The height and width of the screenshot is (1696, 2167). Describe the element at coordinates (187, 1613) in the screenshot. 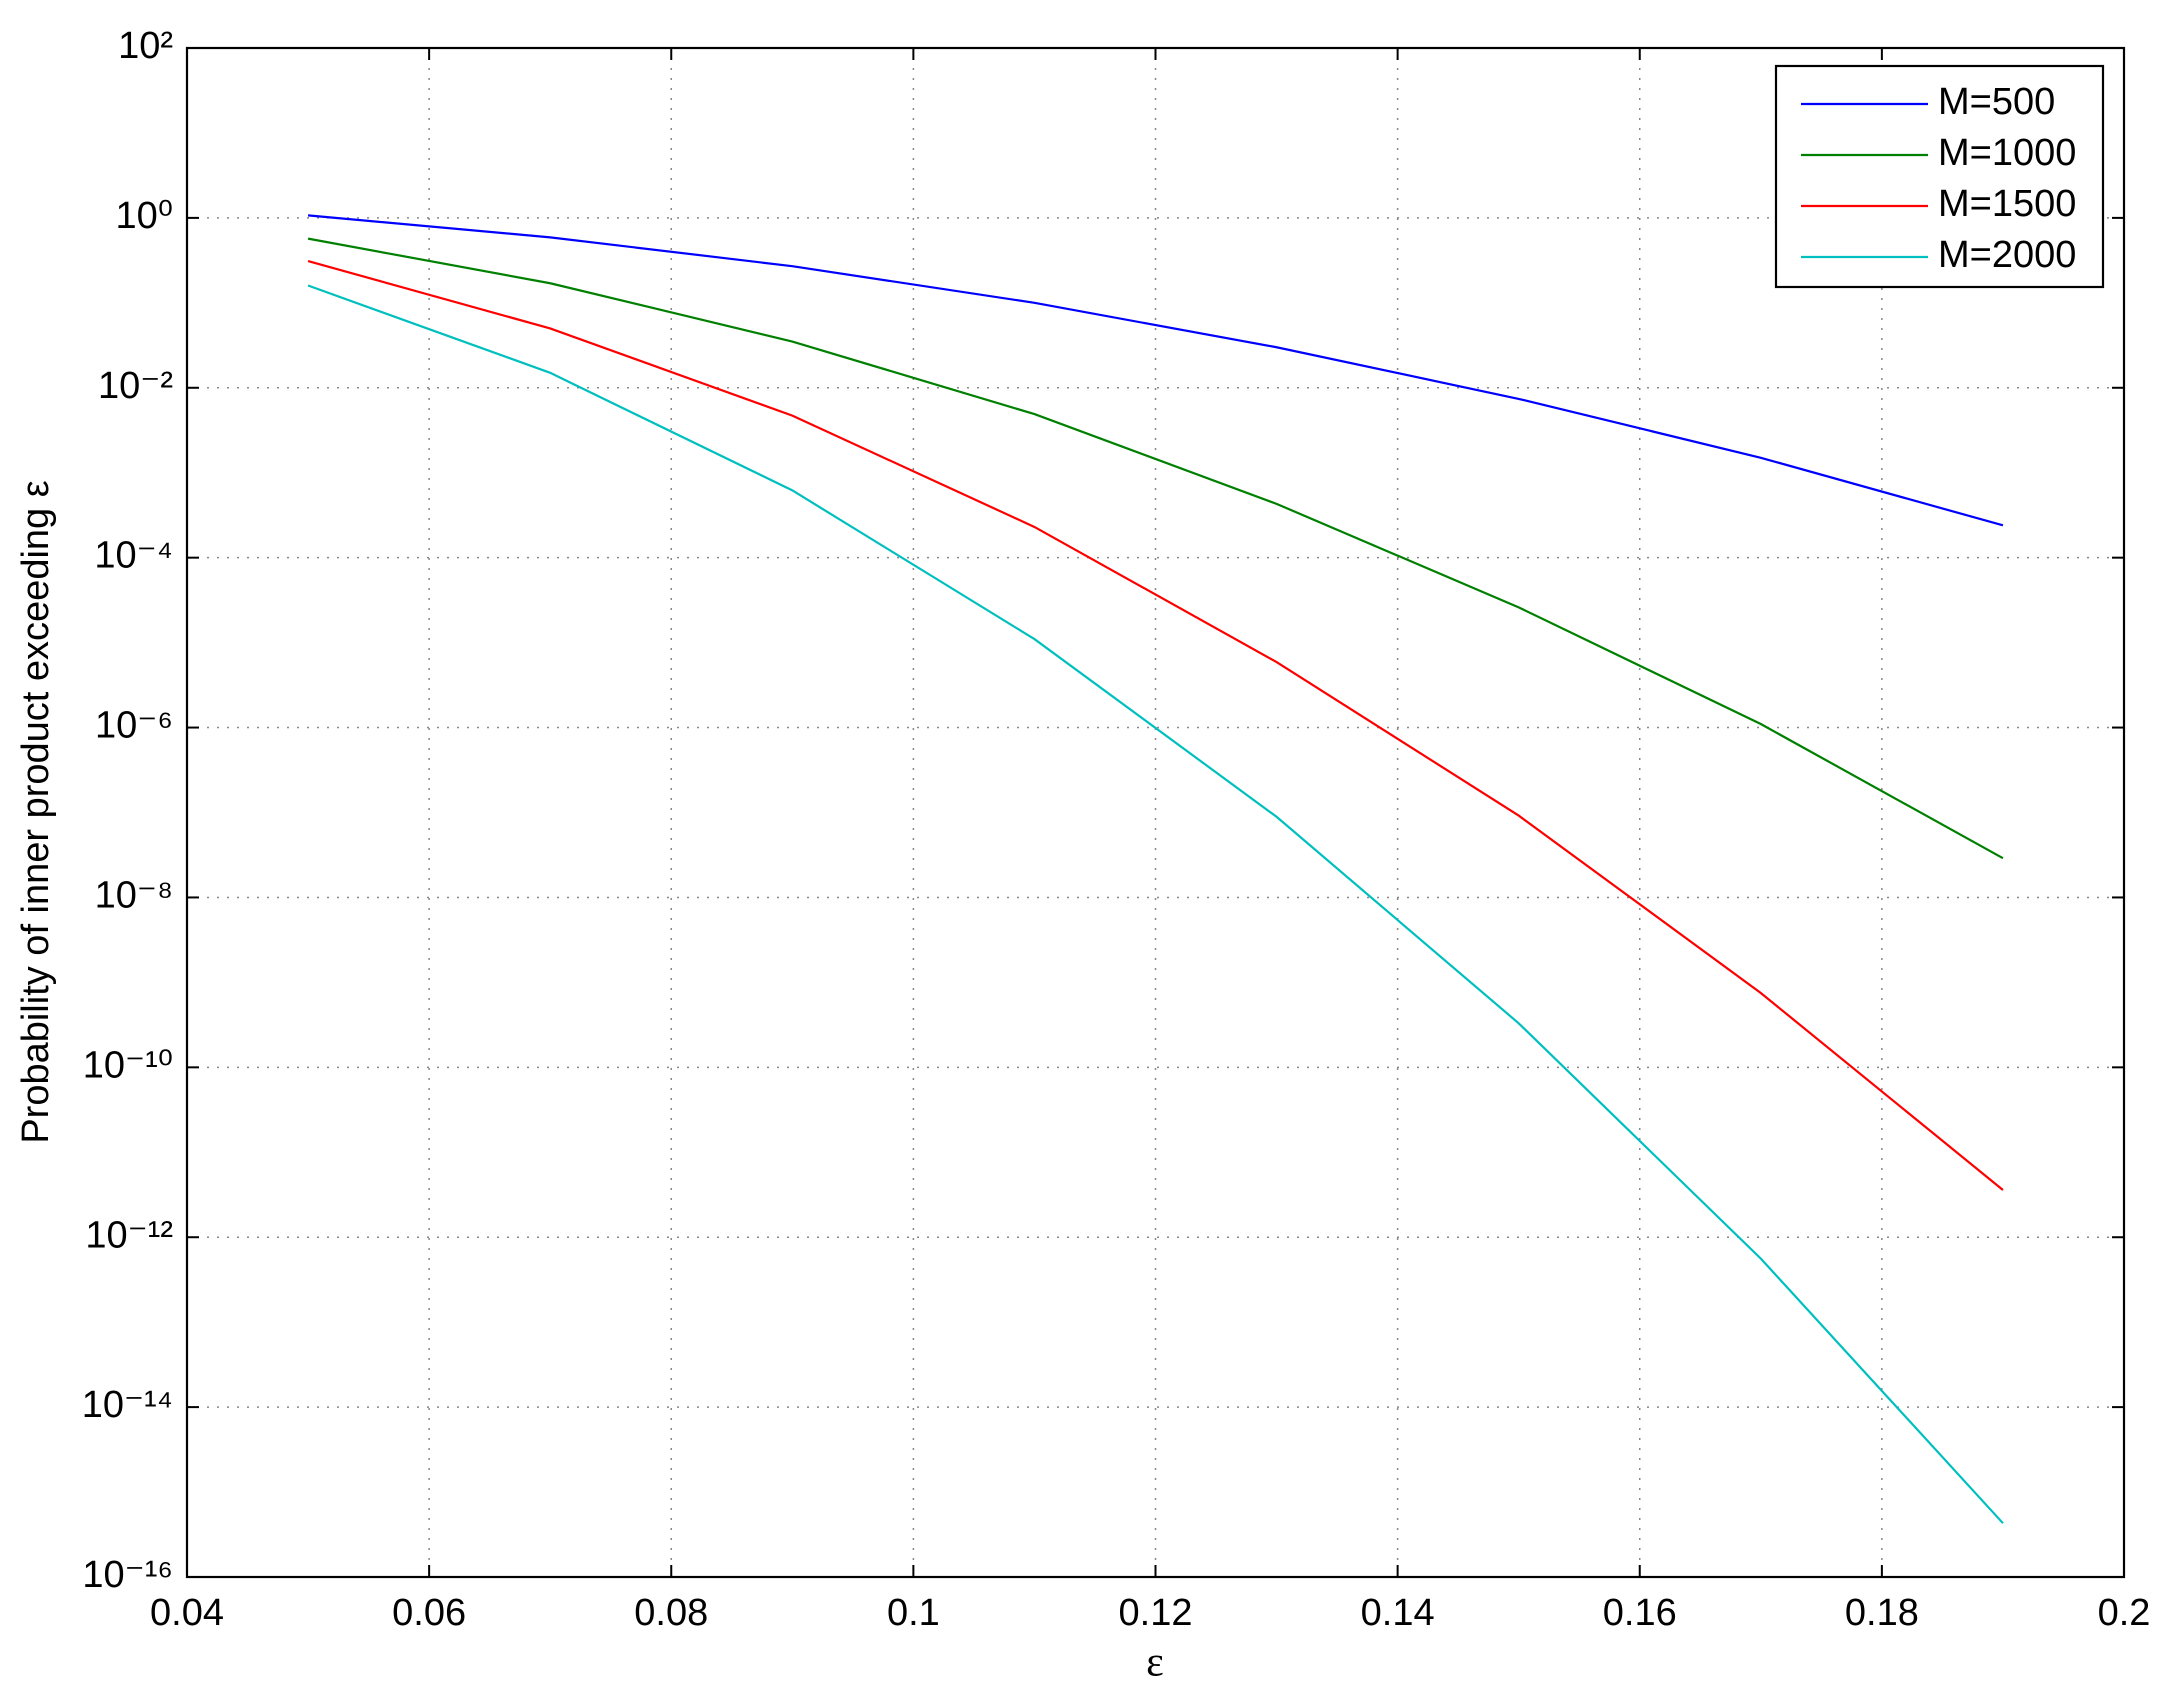

I see `x-tick-label: 0.04` at that location.